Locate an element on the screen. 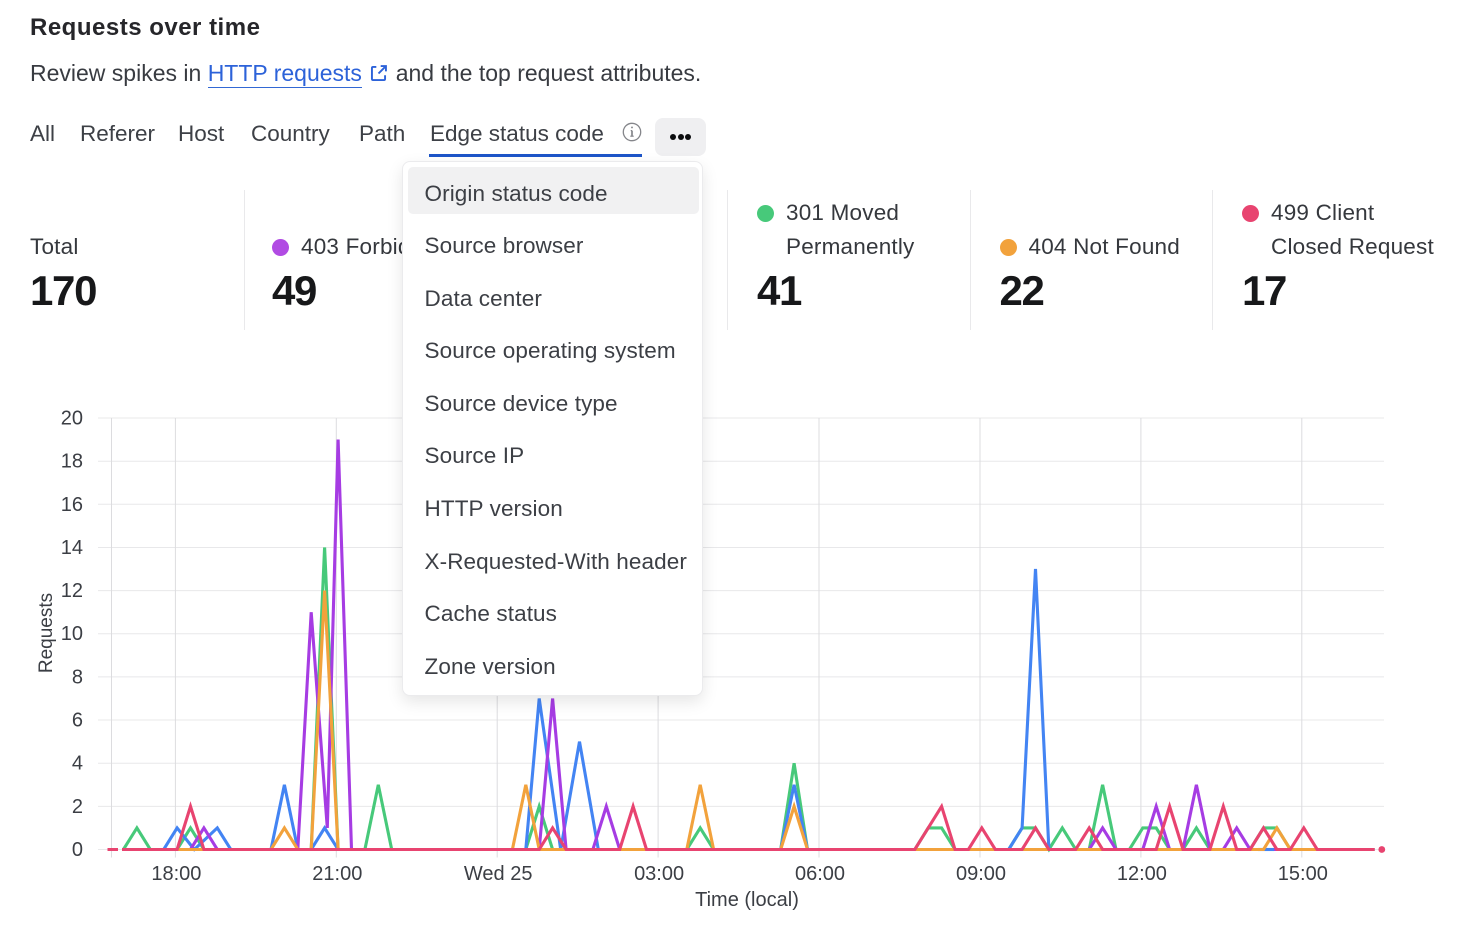 The width and height of the screenshot is (1458, 940). svg-text: 12:00 is located at coordinates (1142, 874).